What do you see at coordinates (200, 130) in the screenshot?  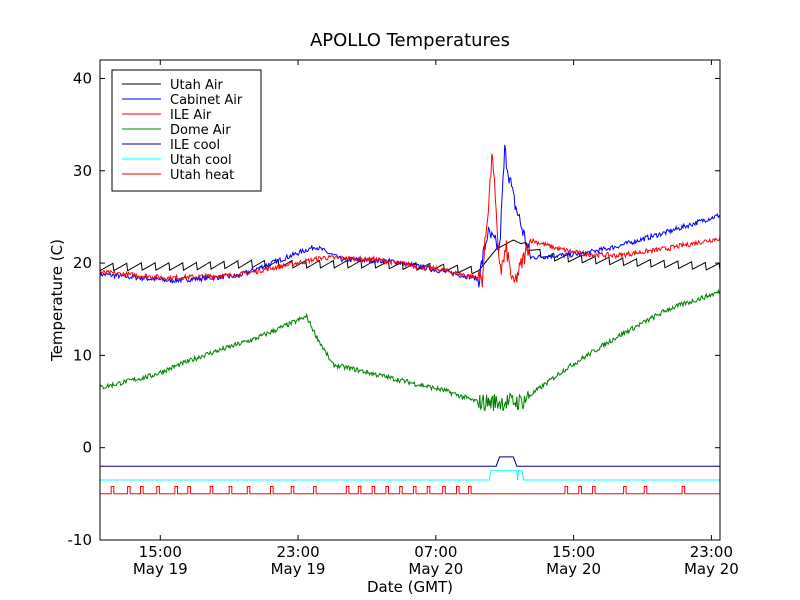 I see `legend-label: Dome Air` at bounding box center [200, 130].